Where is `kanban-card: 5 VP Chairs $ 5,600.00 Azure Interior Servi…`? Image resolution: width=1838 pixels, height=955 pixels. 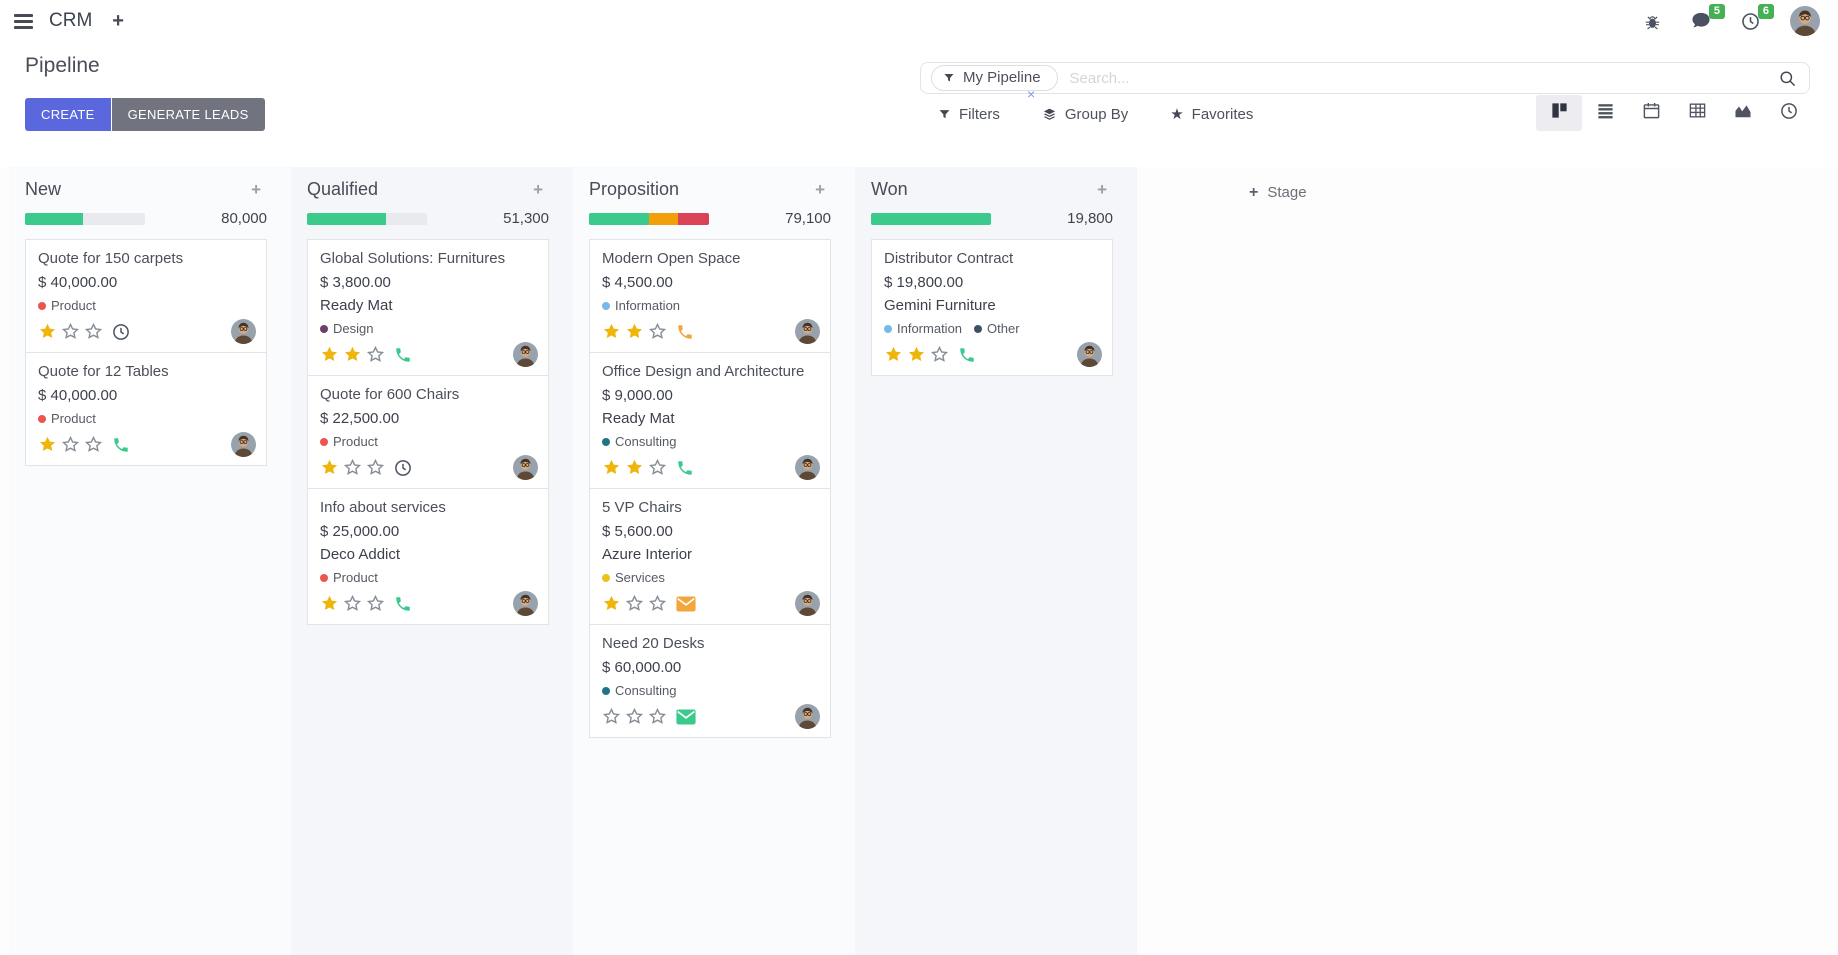 kanban-card: 5 VP Chairs $ 5,600.00 Azure Interior Servi… is located at coordinates (710, 556).